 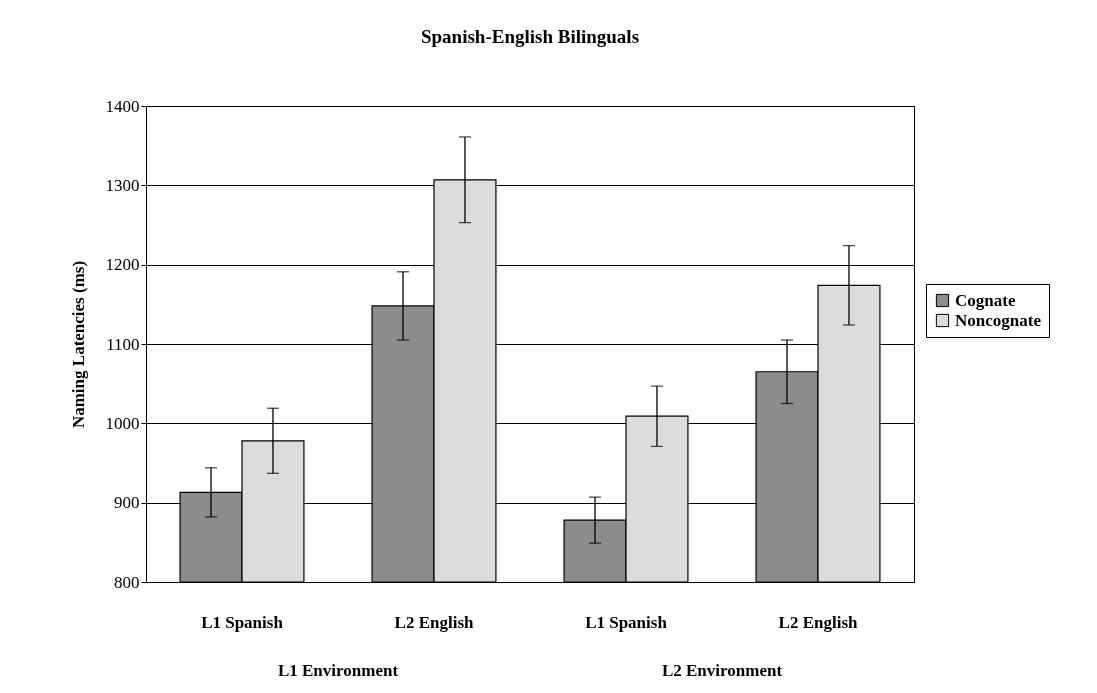 What do you see at coordinates (998, 320) in the screenshot?
I see `legend-label: Noncognate` at bounding box center [998, 320].